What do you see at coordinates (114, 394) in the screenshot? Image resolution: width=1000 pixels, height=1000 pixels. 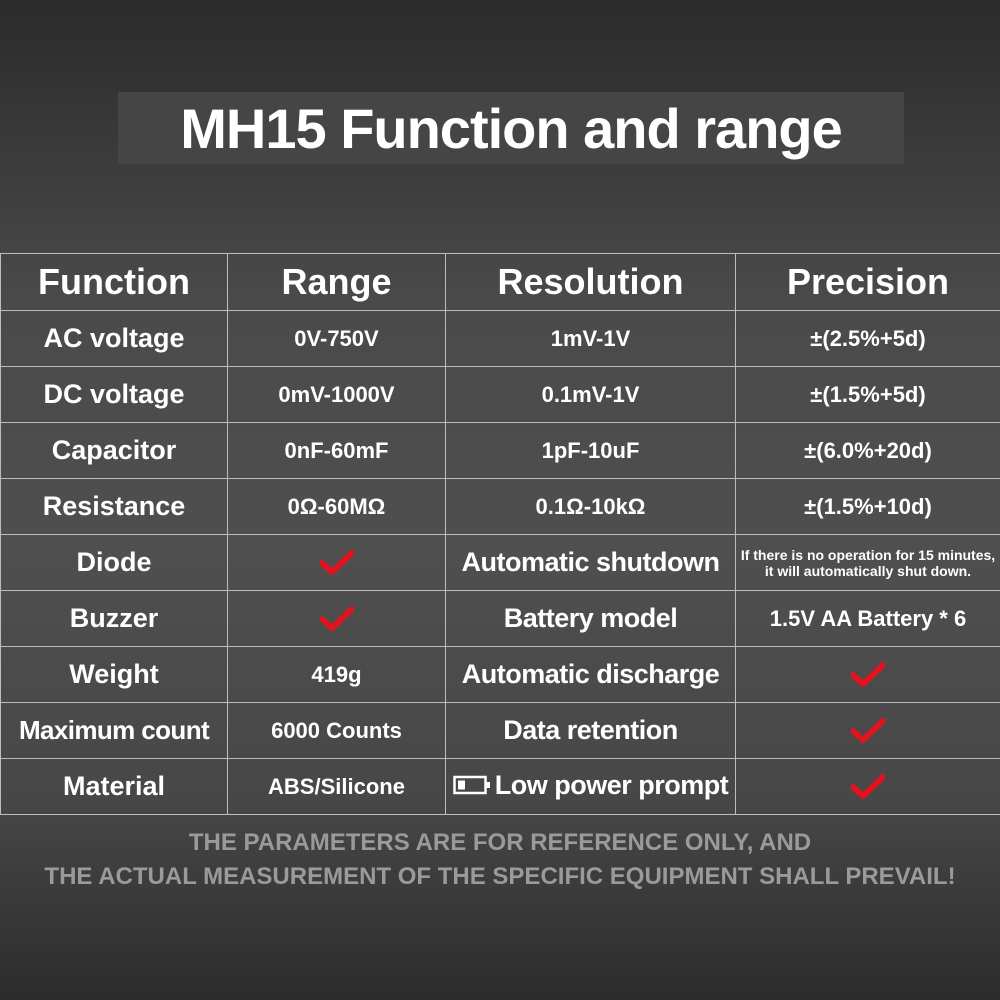 I see `function-cell: DC voltage` at bounding box center [114, 394].